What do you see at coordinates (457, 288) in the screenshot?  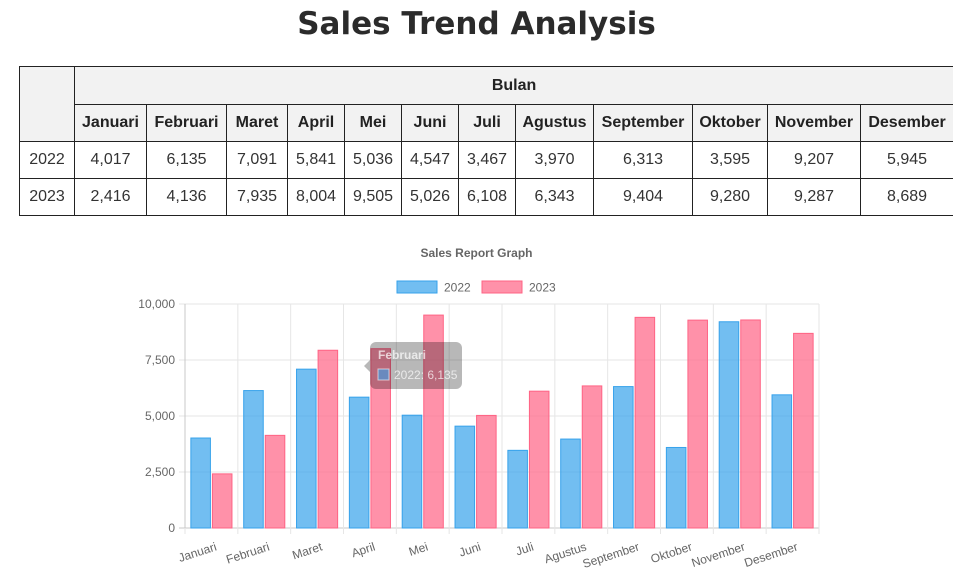 I see `legend-label-2022: 2022` at bounding box center [457, 288].